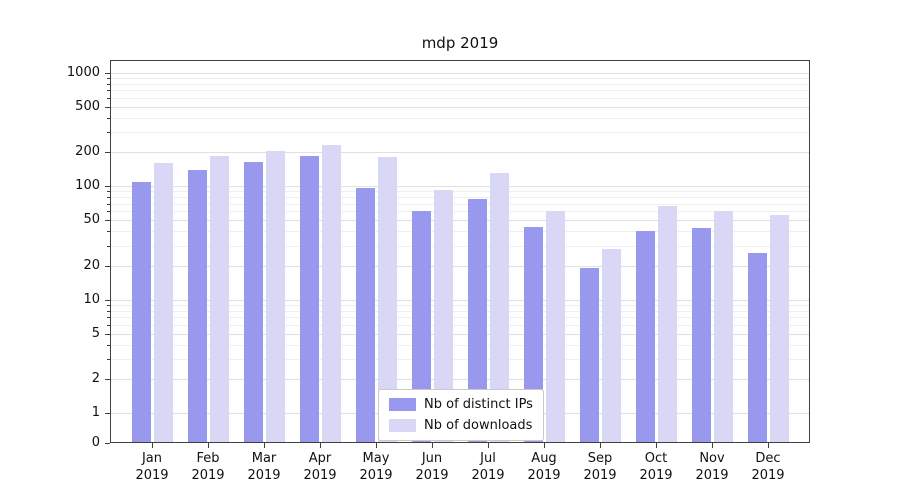 This screenshot has height=500, width=900. What do you see at coordinates (488, 468) in the screenshot?
I see `x-tick-label: Jul 2019` at bounding box center [488, 468].